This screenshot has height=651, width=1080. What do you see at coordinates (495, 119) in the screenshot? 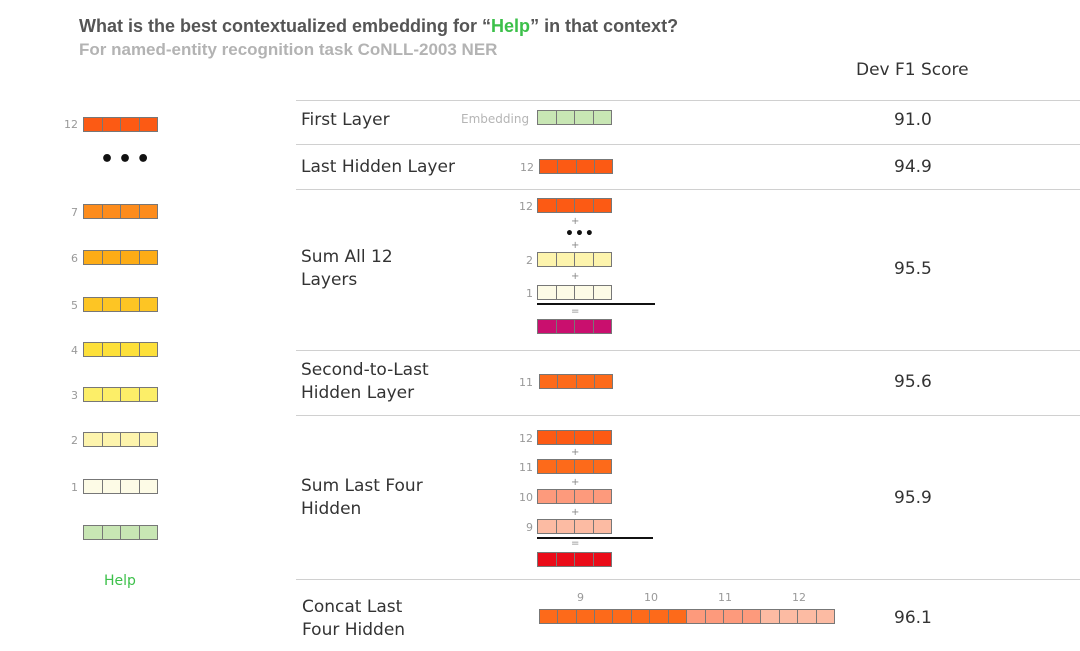
I see `vector-tag: Embedding` at bounding box center [495, 119].